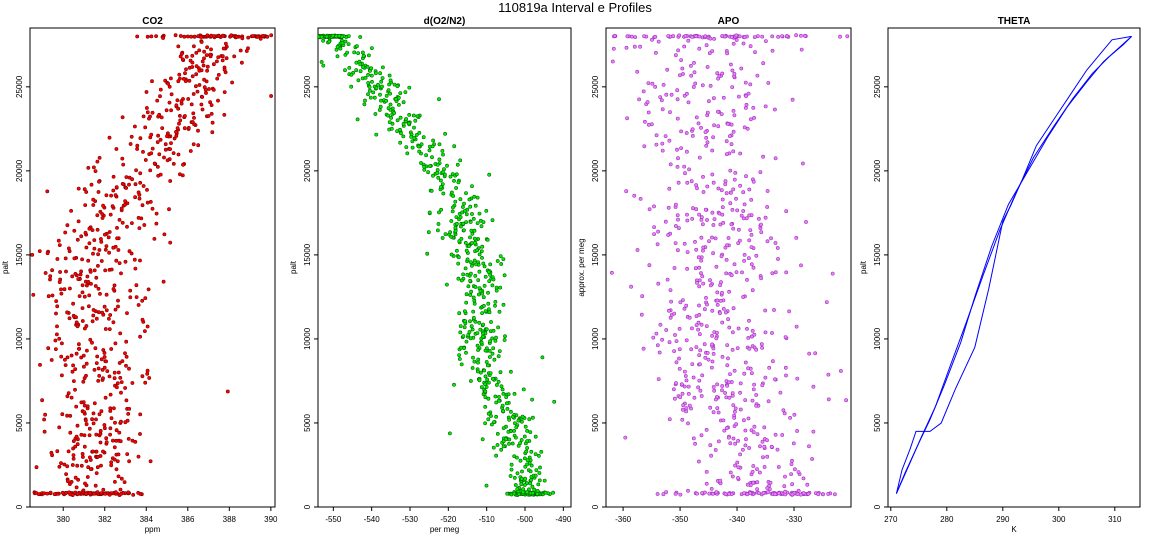  What do you see at coordinates (487, 519) in the screenshot?
I see `o2n2-x-tick-label: -510` at bounding box center [487, 519].